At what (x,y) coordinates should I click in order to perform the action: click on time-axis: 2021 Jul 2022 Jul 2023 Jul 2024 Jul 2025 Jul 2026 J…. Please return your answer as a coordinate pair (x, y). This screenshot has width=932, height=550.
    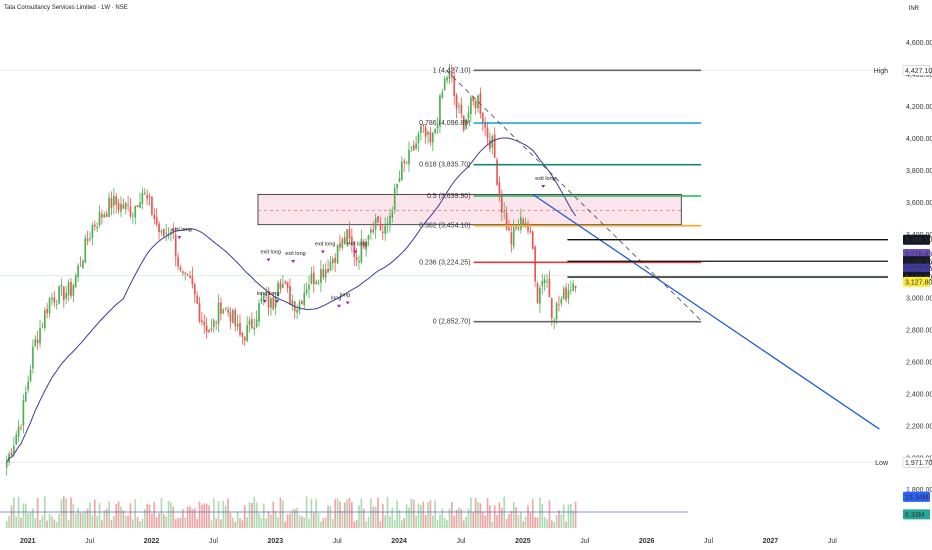
    Looking at the image, I should click on (428, 541).